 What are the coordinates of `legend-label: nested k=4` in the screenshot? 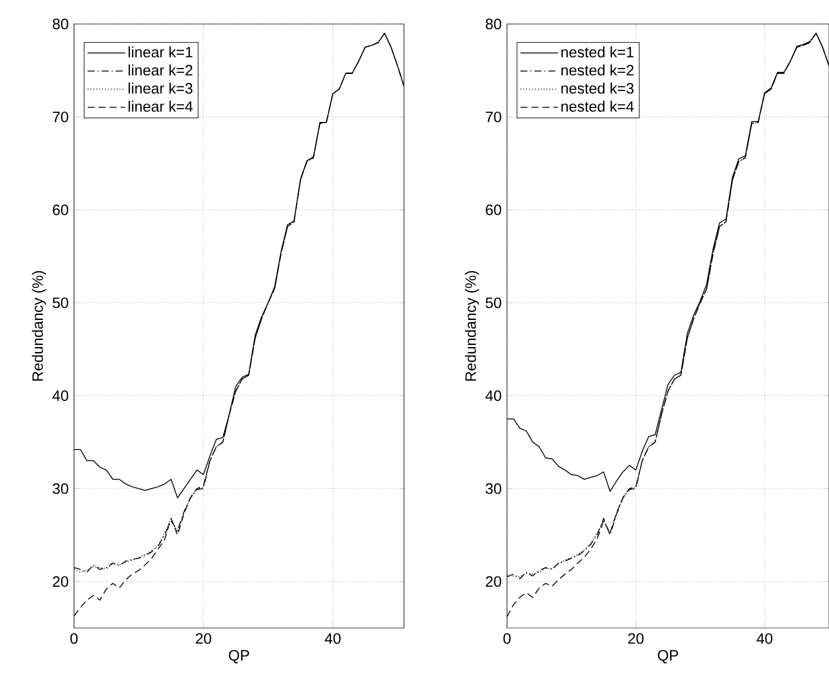 It's located at (597, 106).